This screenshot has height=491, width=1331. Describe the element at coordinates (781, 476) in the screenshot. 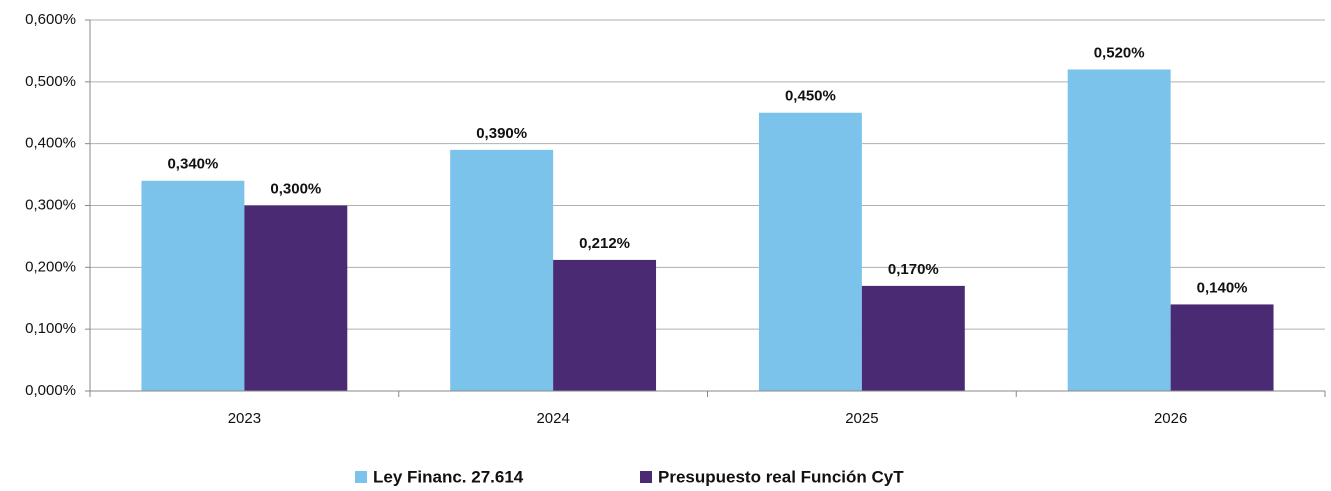

I see `legend-label: Presupuesto real Función CyT` at that location.